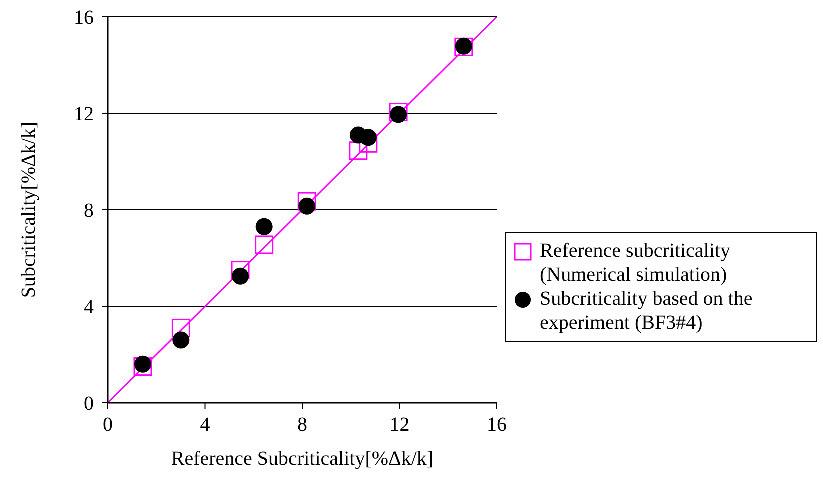 This screenshot has height=493, width=823. I want to click on x-tick-label: 0, so click(108, 425).